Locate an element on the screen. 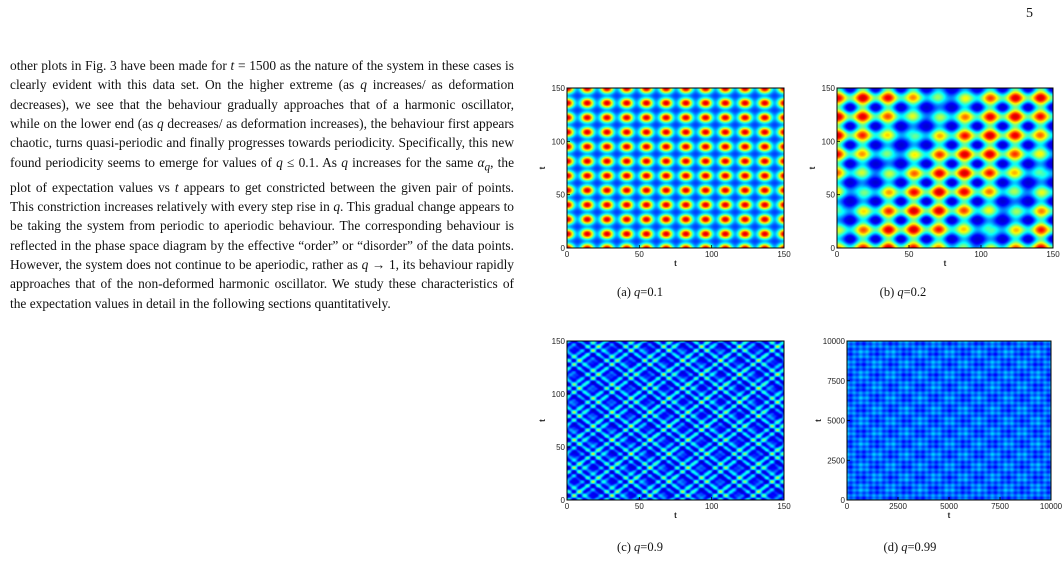 The image size is (1063, 564). x-tick-label: 10000 is located at coordinates (1051, 506).